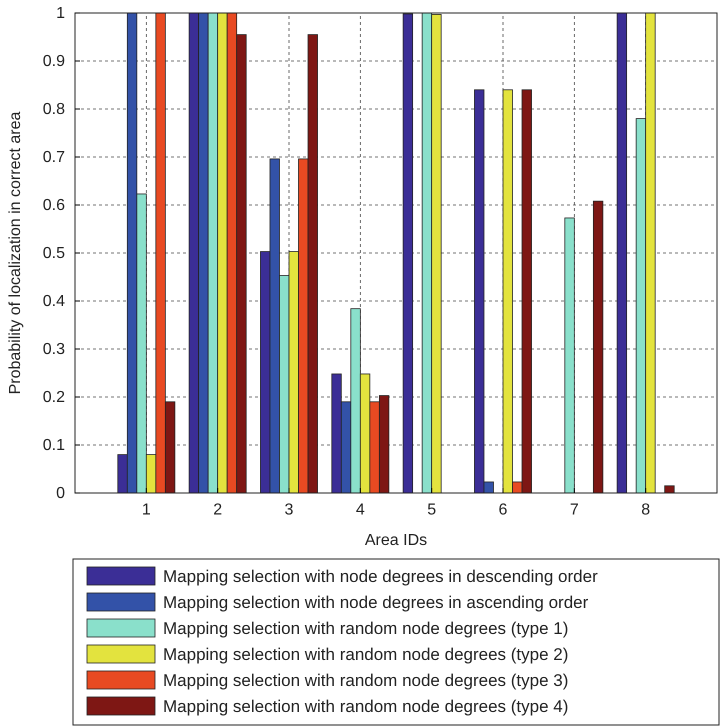 The height and width of the screenshot is (727, 720). What do you see at coordinates (54, 397) in the screenshot?
I see `y-tick-label: 0.2` at bounding box center [54, 397].